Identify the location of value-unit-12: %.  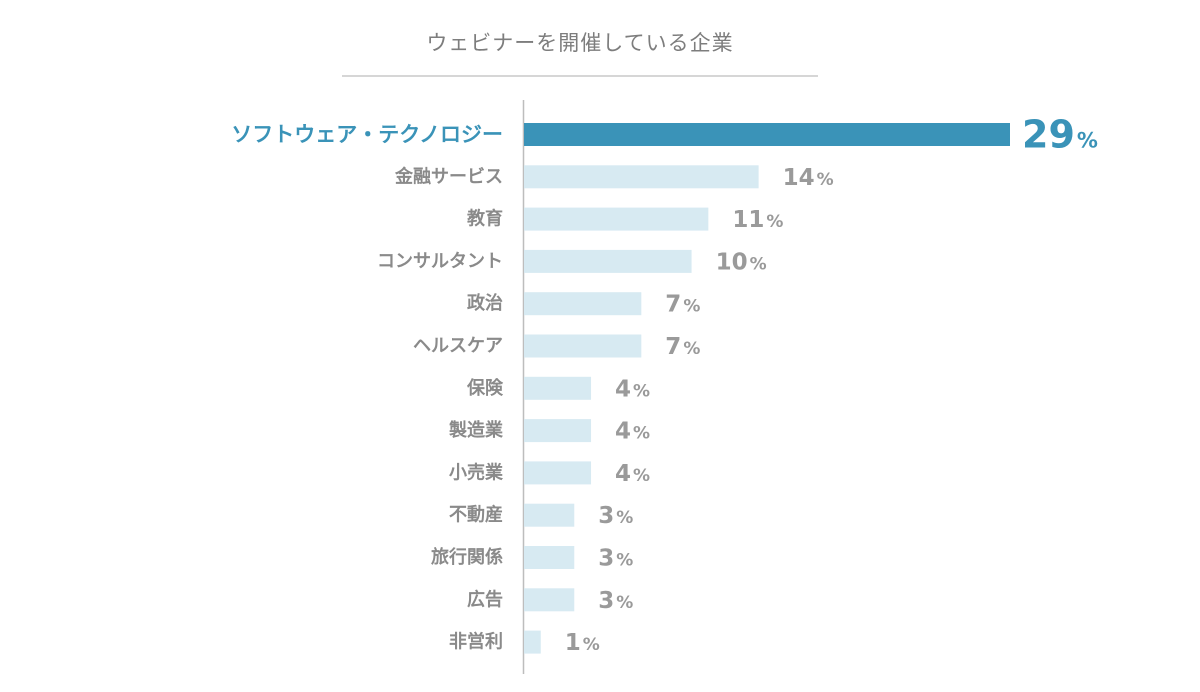
(591, 645).